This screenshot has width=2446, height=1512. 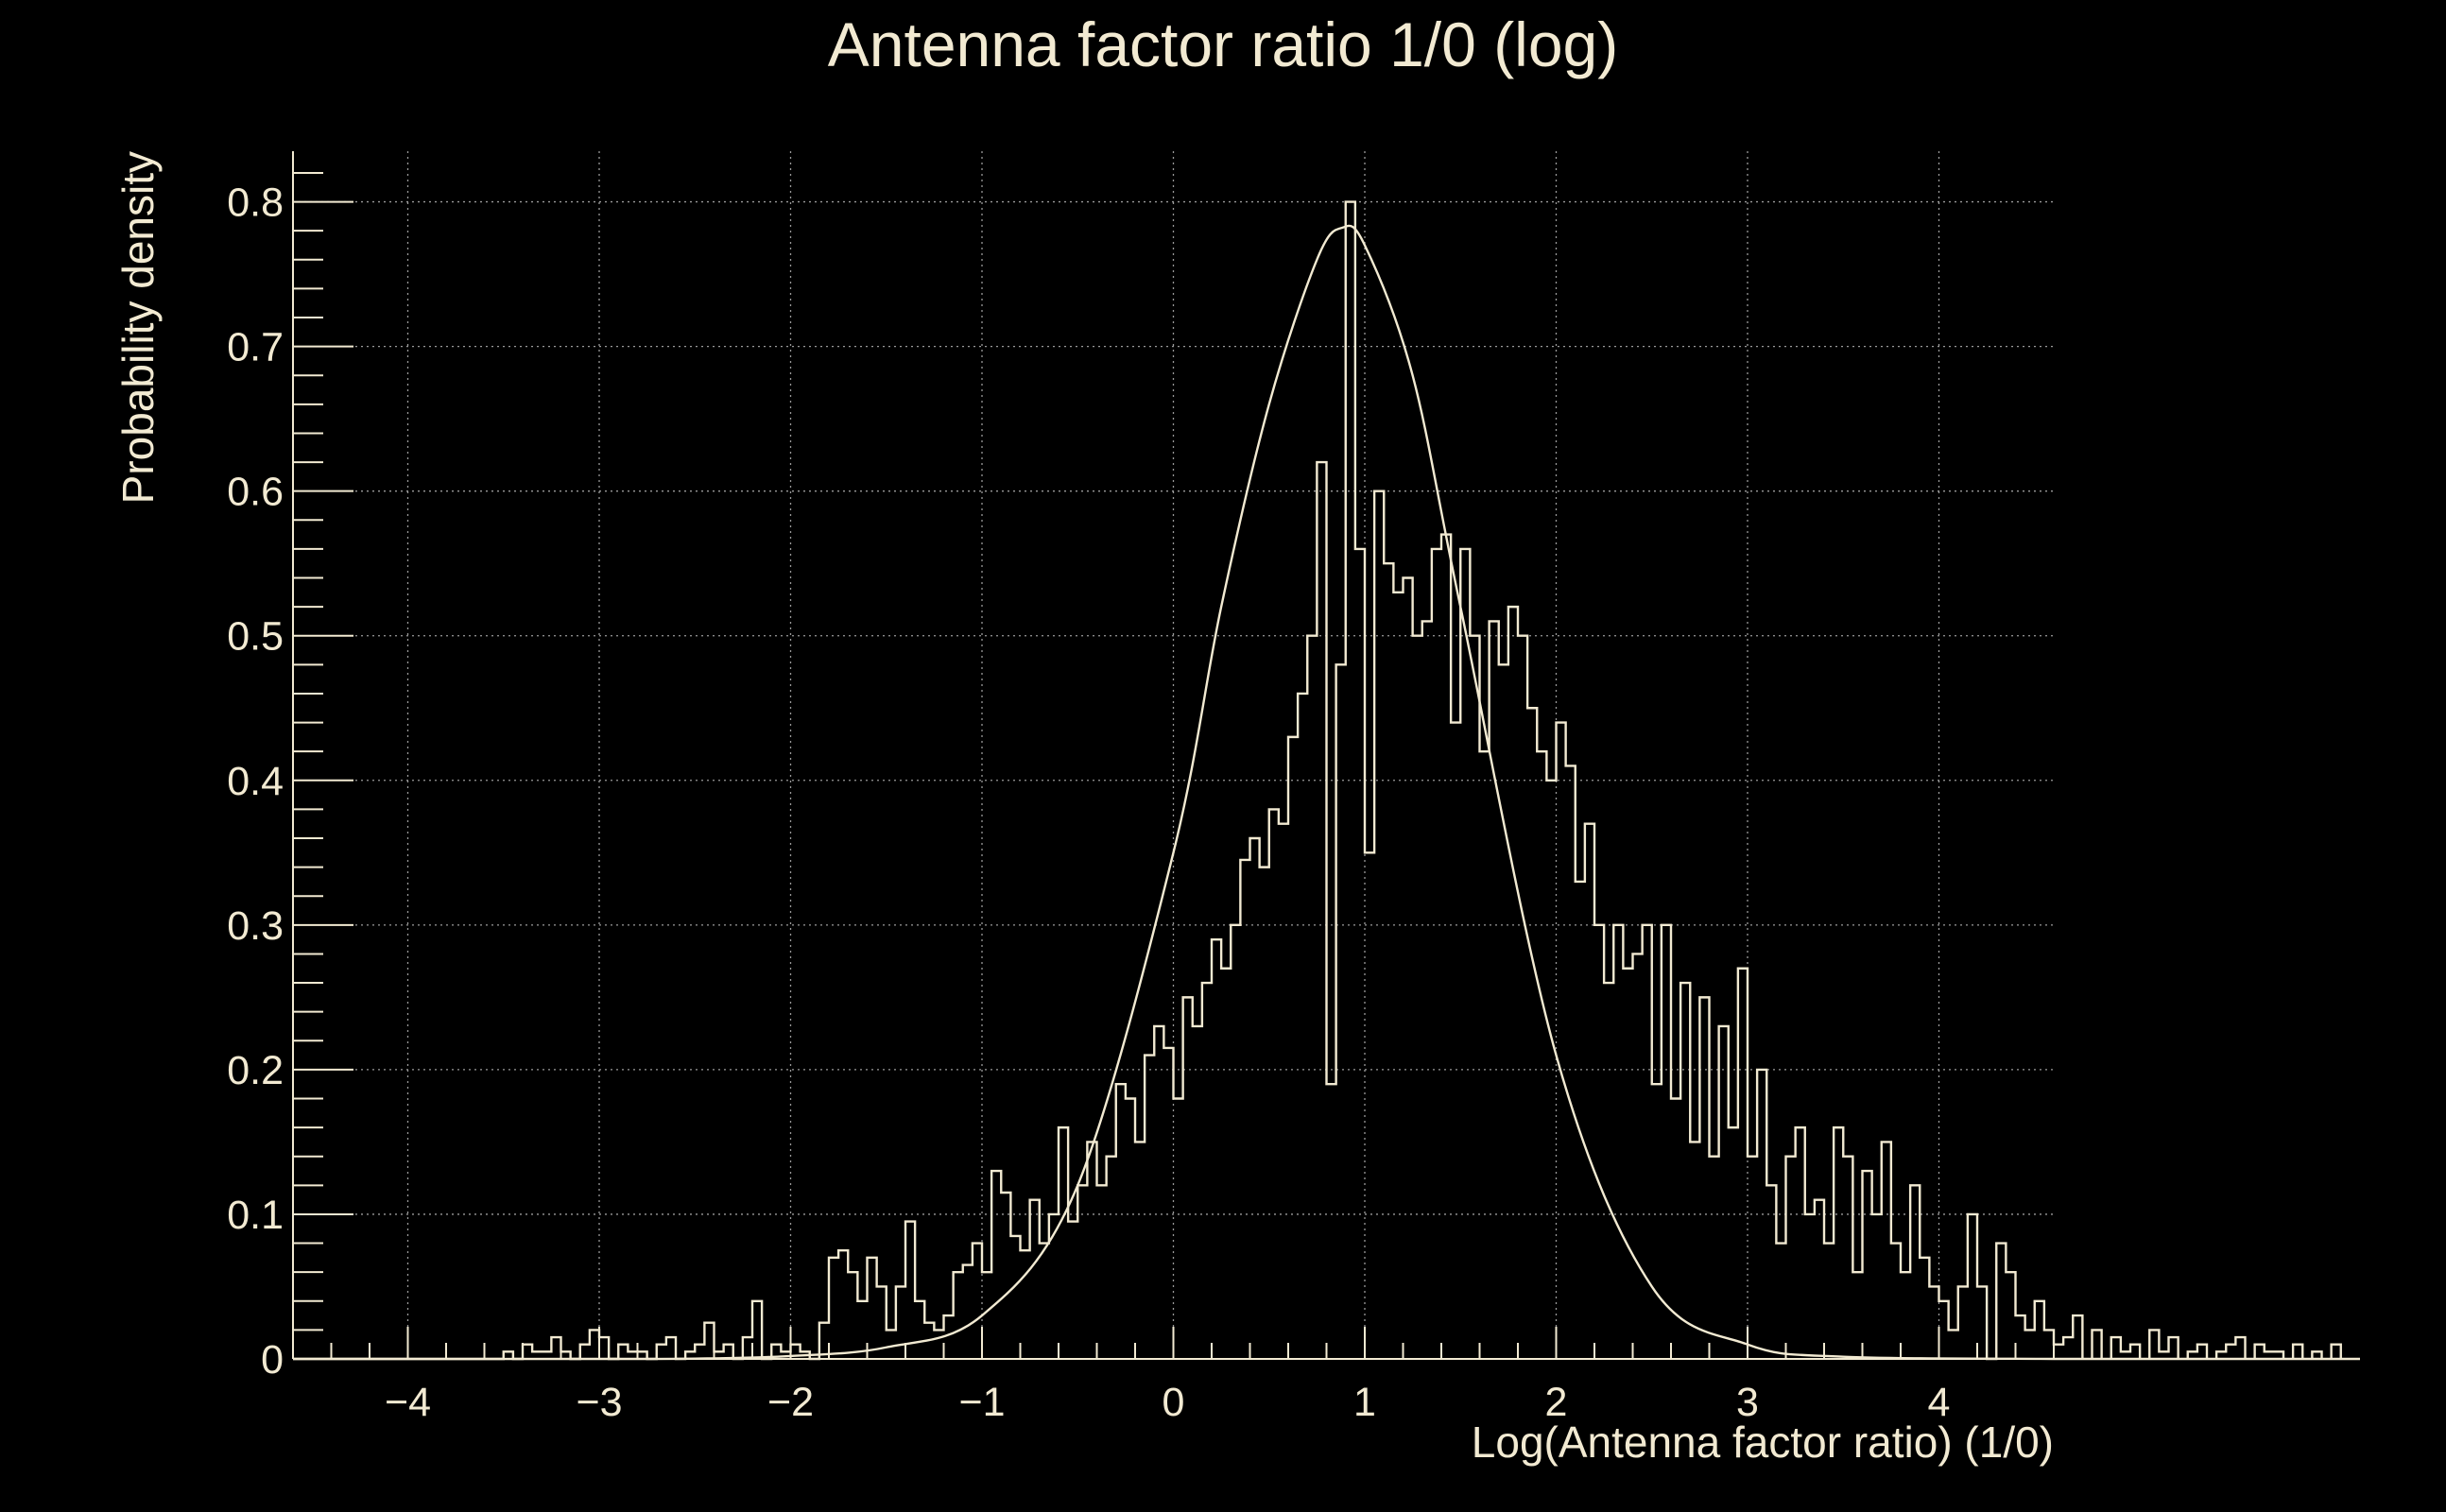 I want to click on x-tick-label: 4, so click(x=1939, y=1402).